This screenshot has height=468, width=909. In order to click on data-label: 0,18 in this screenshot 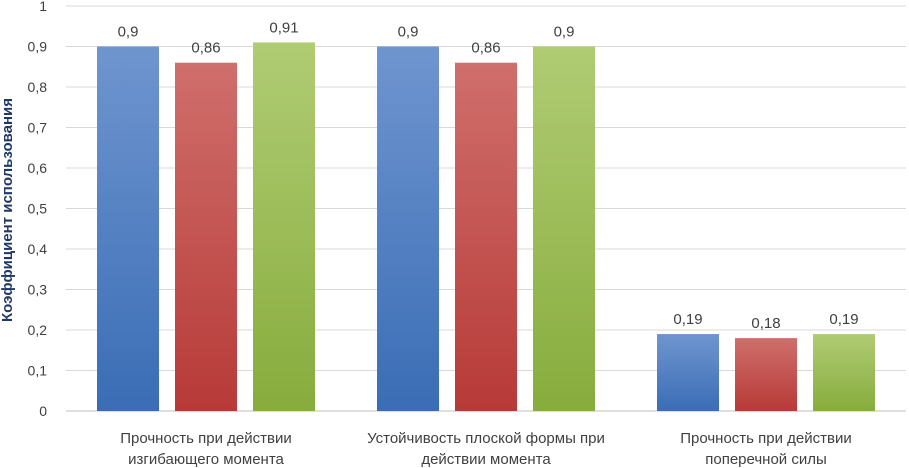, I will do `click(765, 323)`.